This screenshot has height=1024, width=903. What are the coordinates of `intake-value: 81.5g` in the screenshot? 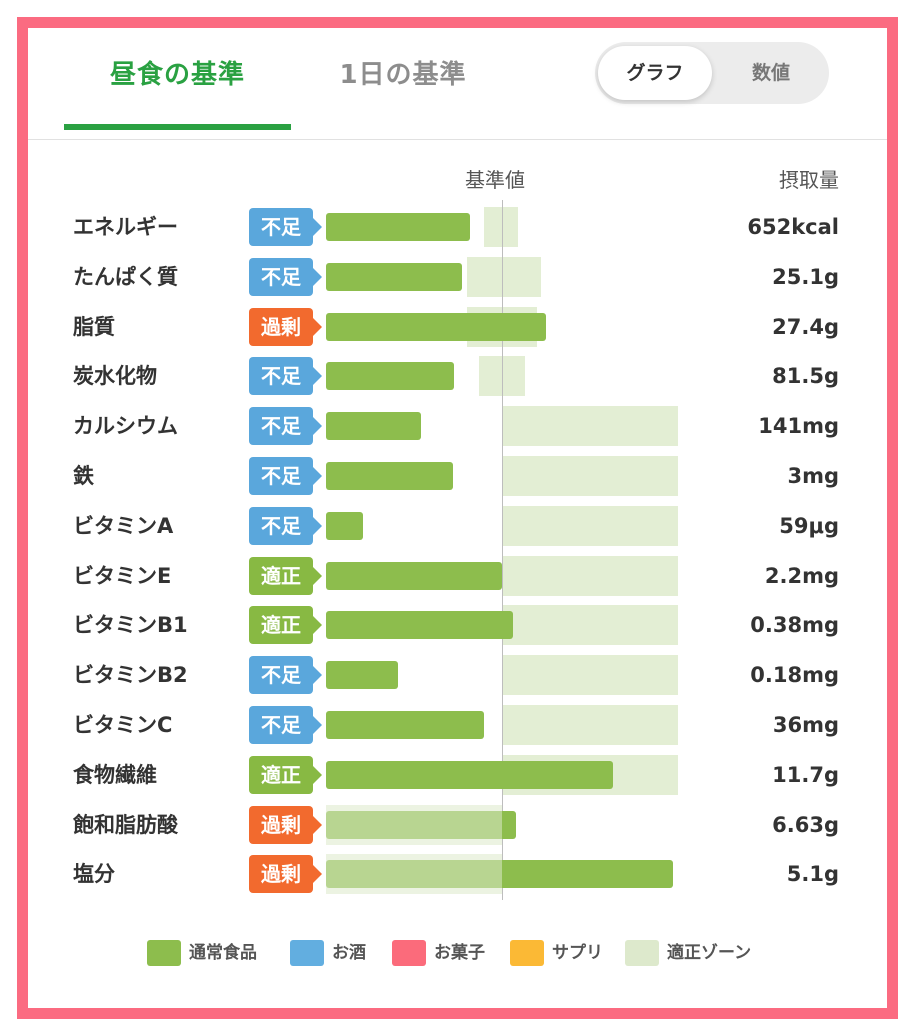 It's located at (805, 376).